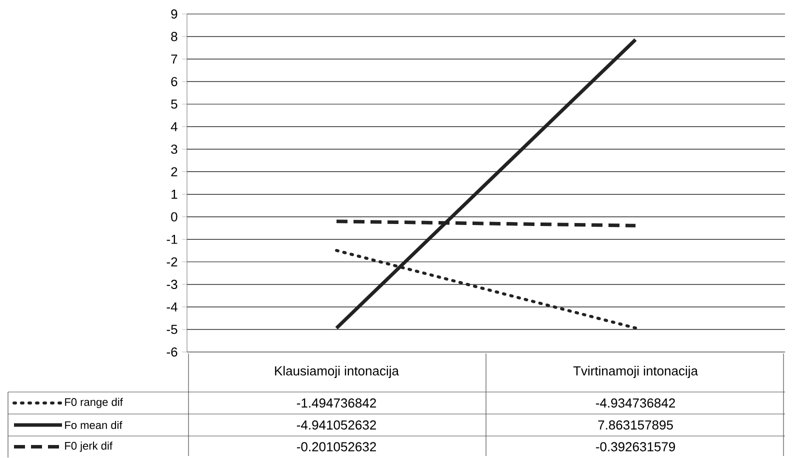 The width and height of the screenshot is (805, 458). I want to click on y-tick-label: -1, so click(172, 239).